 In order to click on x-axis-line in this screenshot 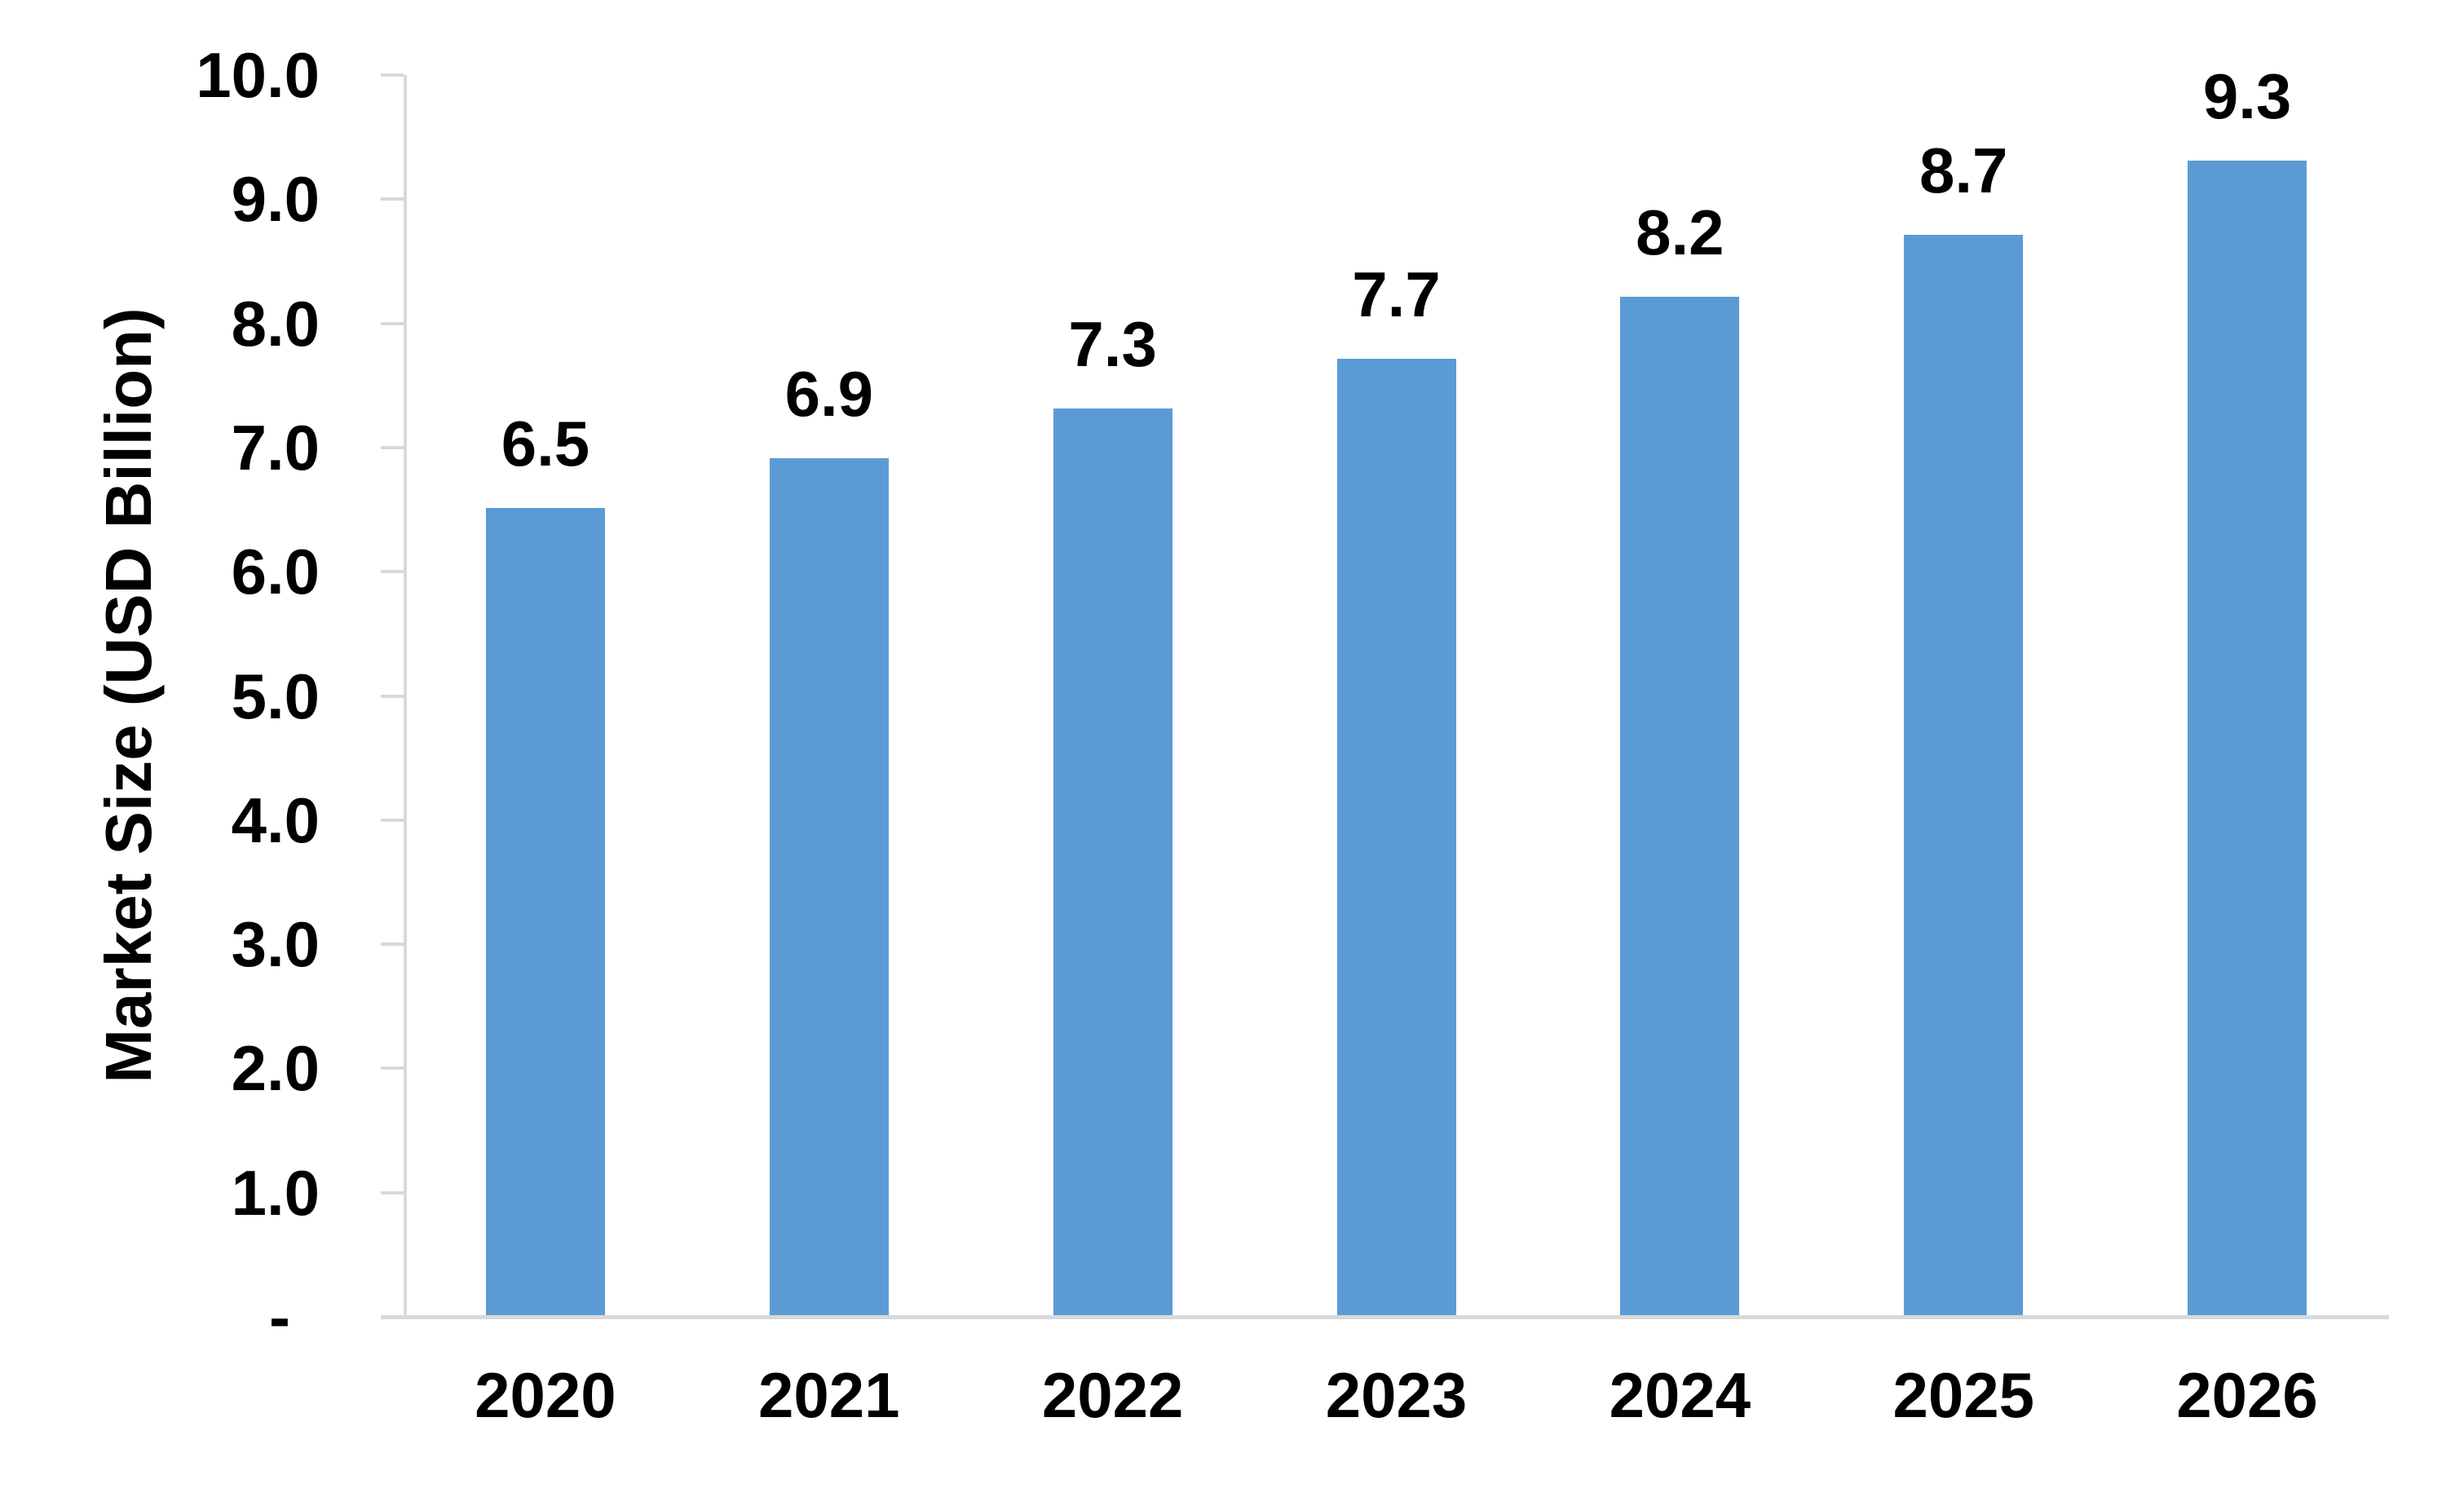, I will do `click(1385, 1317)`.